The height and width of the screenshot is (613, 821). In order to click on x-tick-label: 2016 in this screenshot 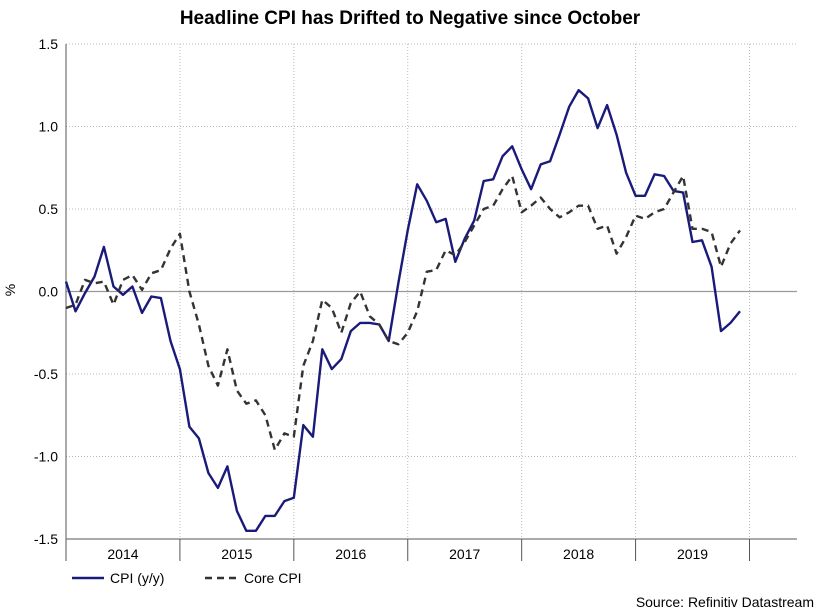, I will do `click(350, 554)`.